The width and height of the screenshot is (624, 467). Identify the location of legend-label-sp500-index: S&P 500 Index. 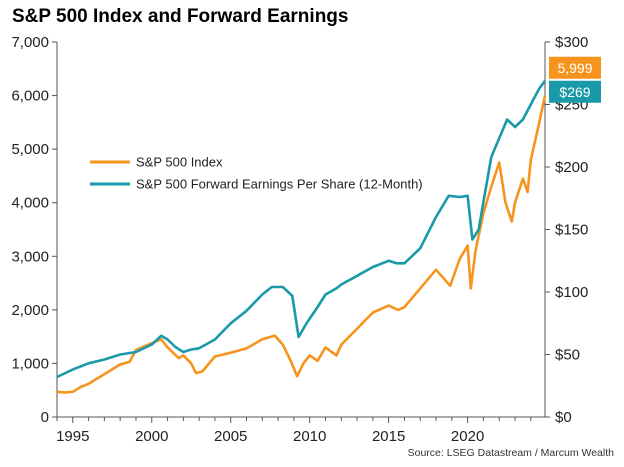
(179, 162).